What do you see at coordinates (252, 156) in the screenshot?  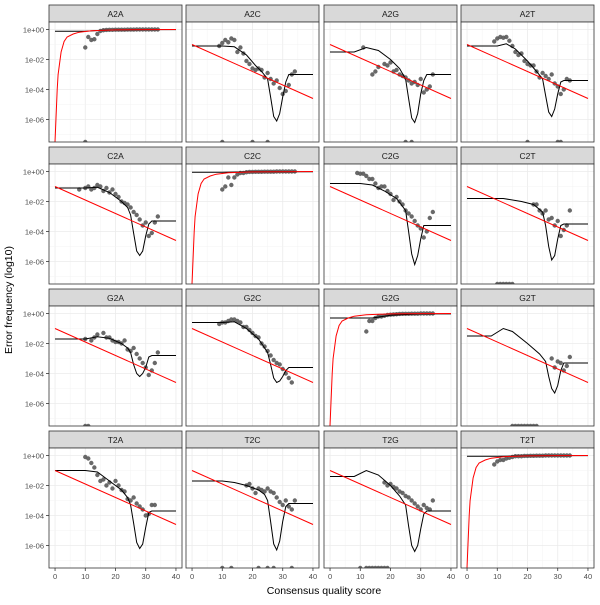 I see `facet-title: C2C` at bounding box center [252, 156].